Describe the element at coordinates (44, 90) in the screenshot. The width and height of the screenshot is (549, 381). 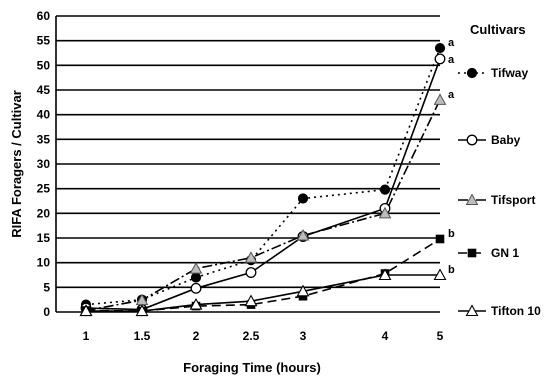
I see `y-tick-label: 45` at that location.